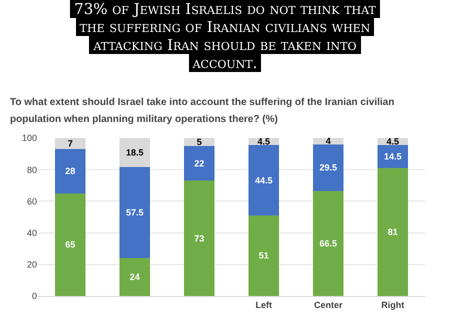  I want to click on data-label: 57.5, so click(135, 213).